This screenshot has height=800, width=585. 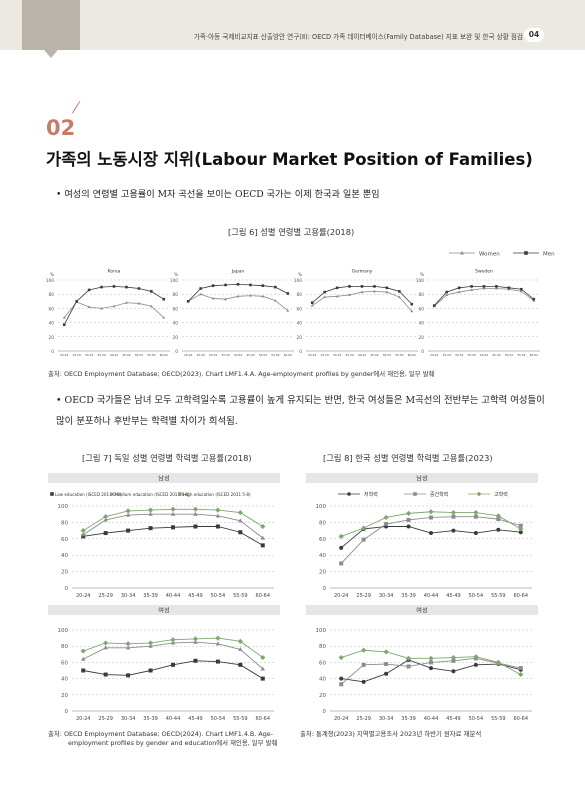 I want to click on fig6-p3-xtick-1: 25-29, so click(x=447, y=355).